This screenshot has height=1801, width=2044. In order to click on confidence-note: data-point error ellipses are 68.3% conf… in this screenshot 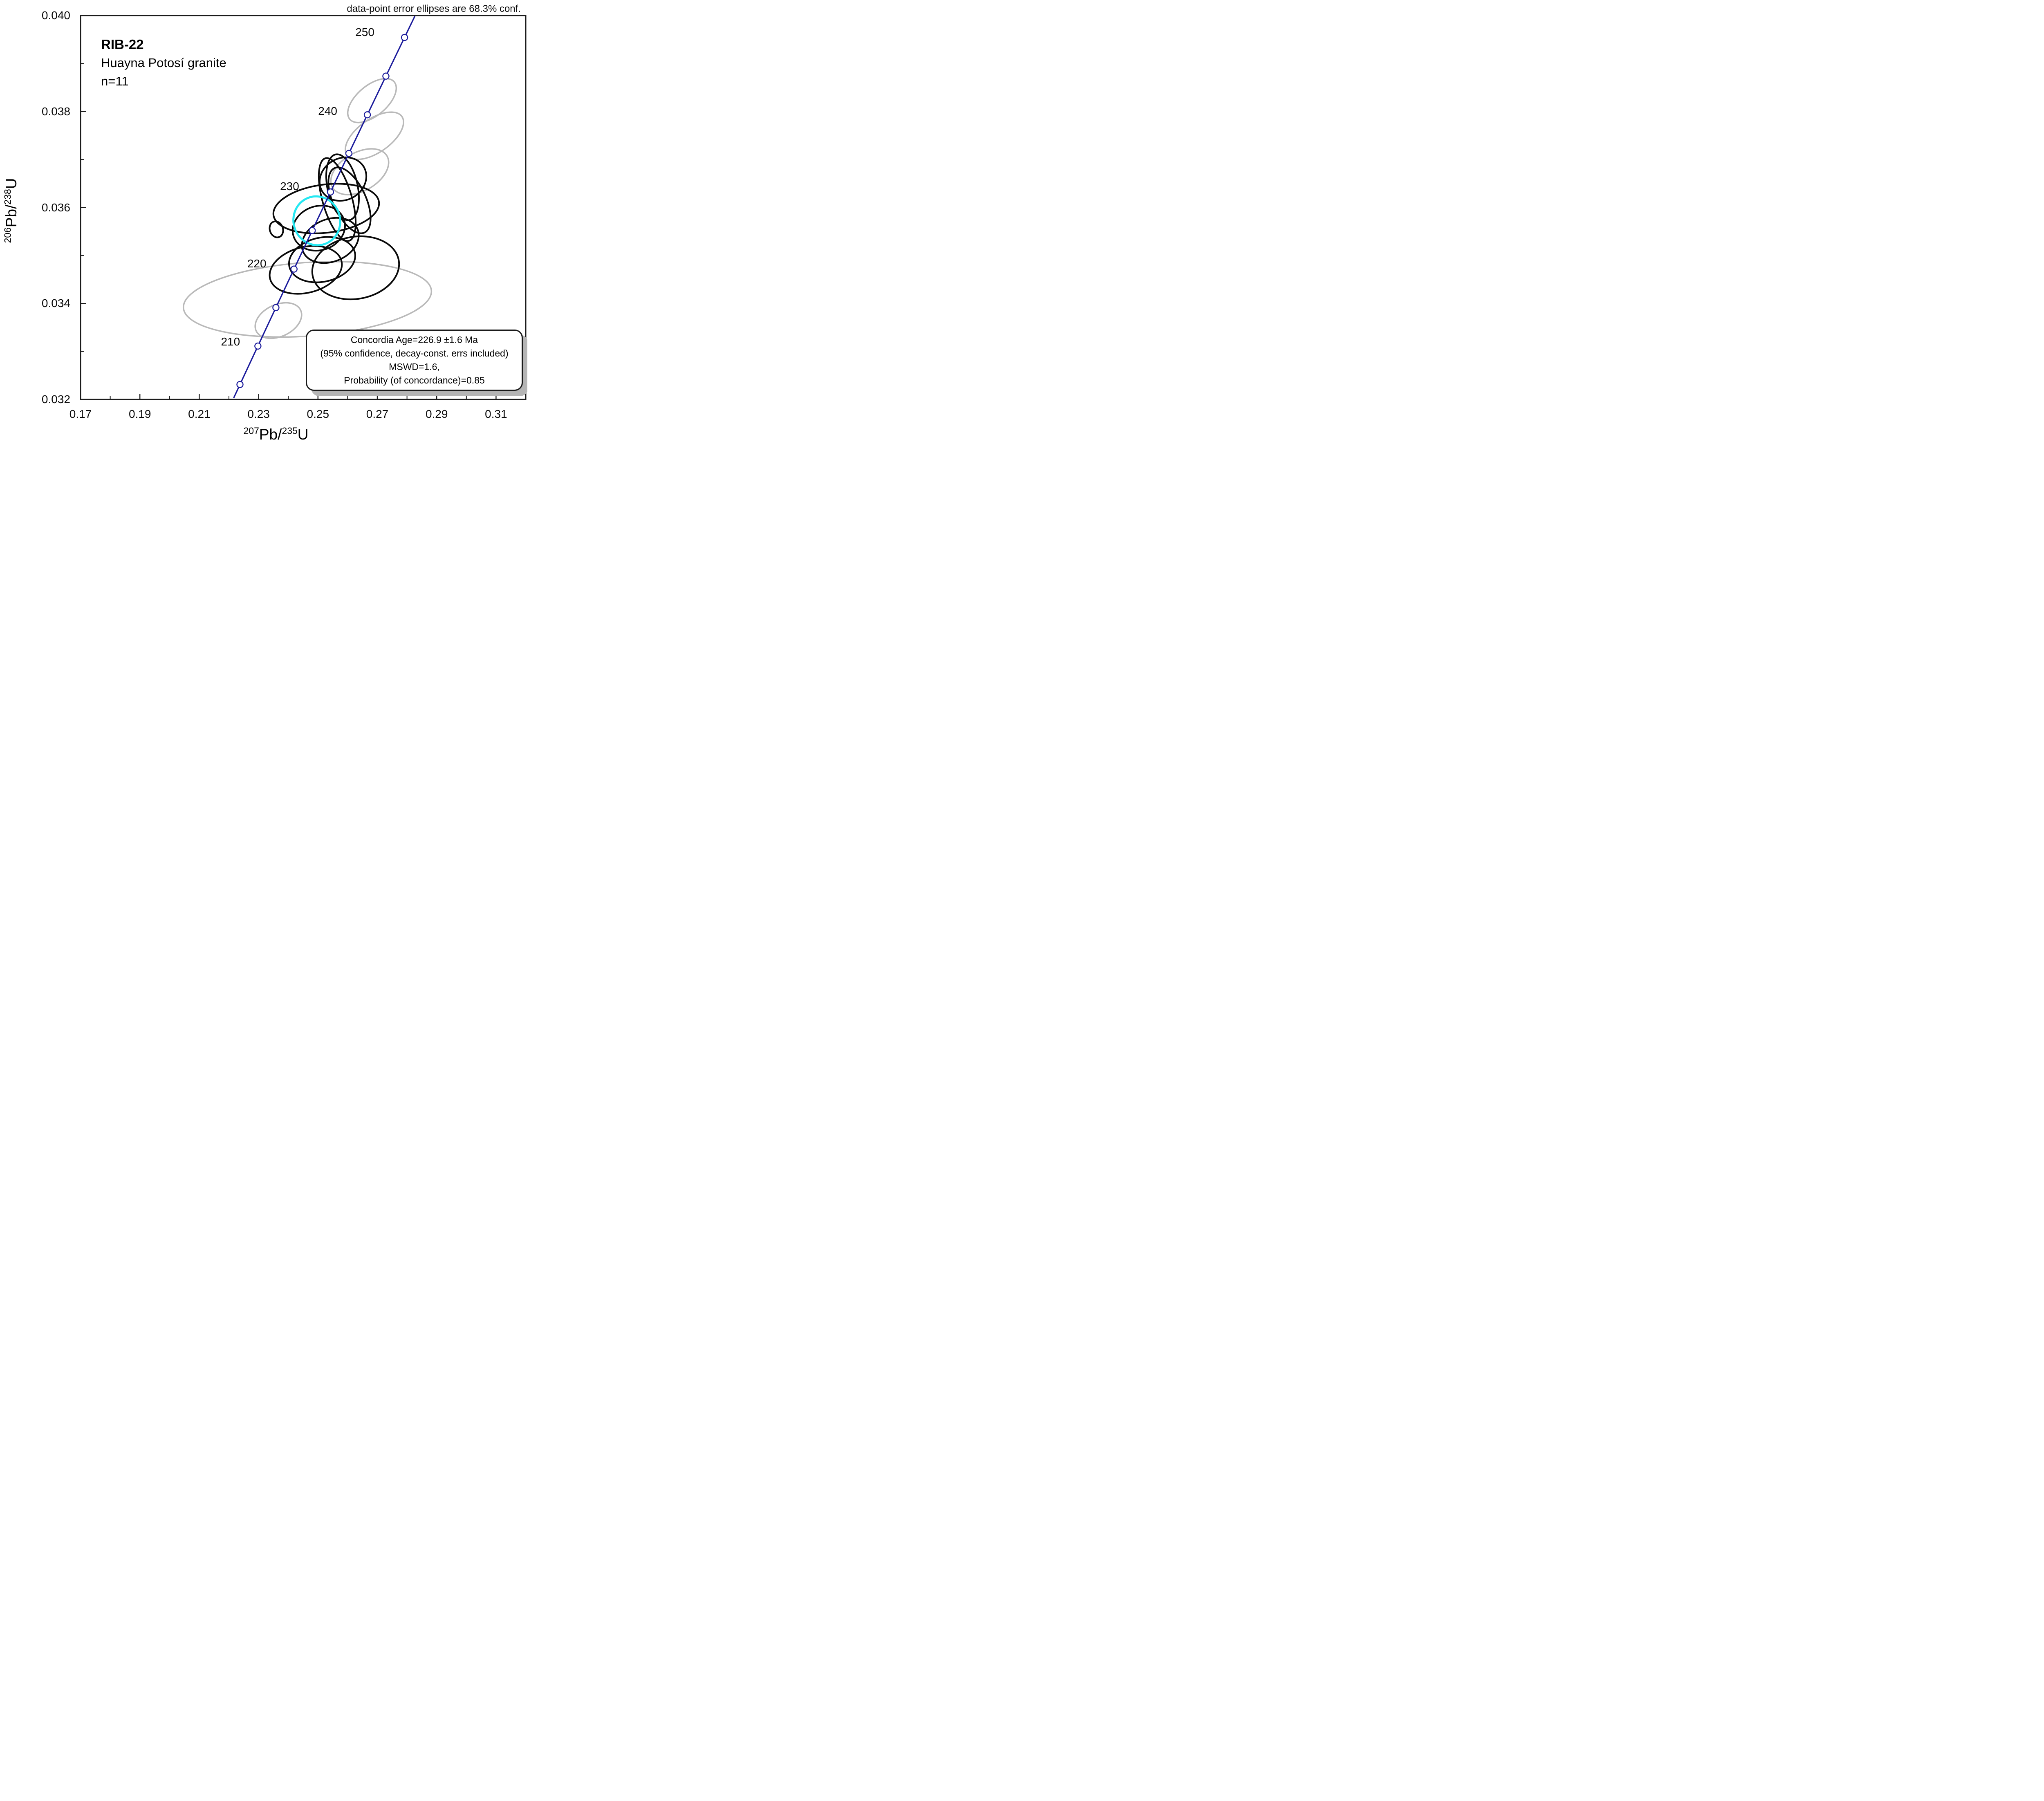, I will do `click(434, 8)`.